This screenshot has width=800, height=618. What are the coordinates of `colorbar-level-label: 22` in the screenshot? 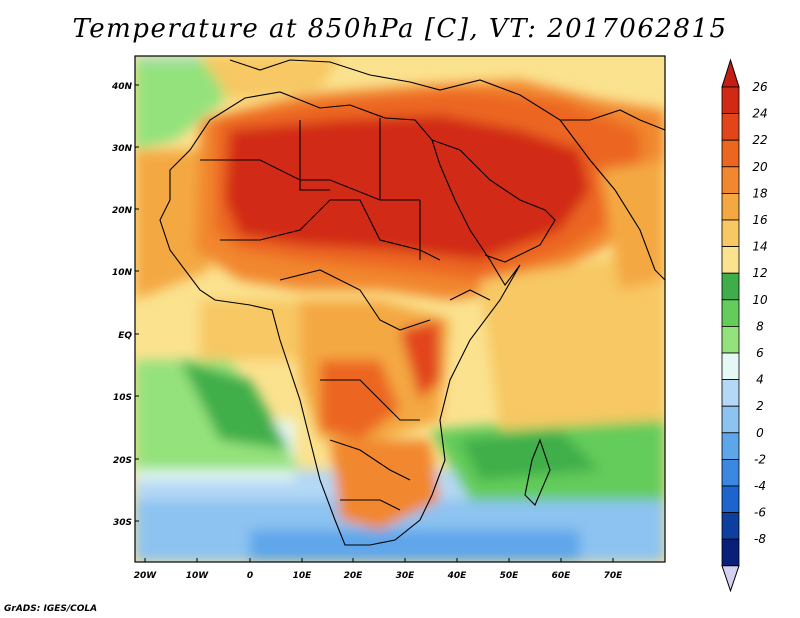 It's located at (759, 140).